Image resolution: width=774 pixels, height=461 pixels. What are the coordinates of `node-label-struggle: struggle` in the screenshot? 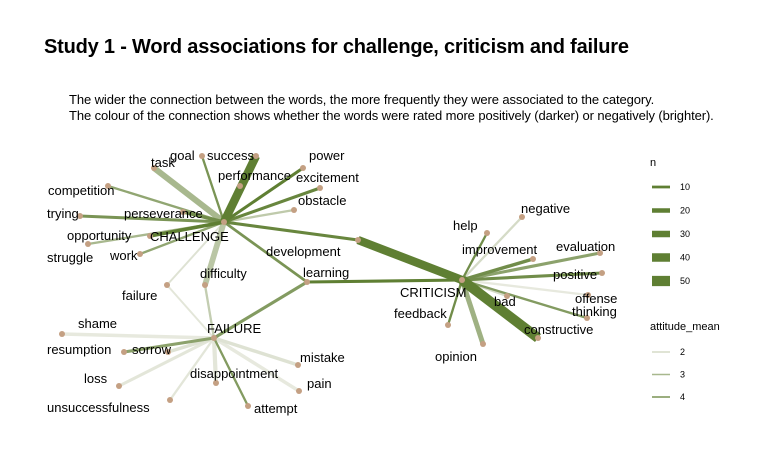 It's located at (70, 257).